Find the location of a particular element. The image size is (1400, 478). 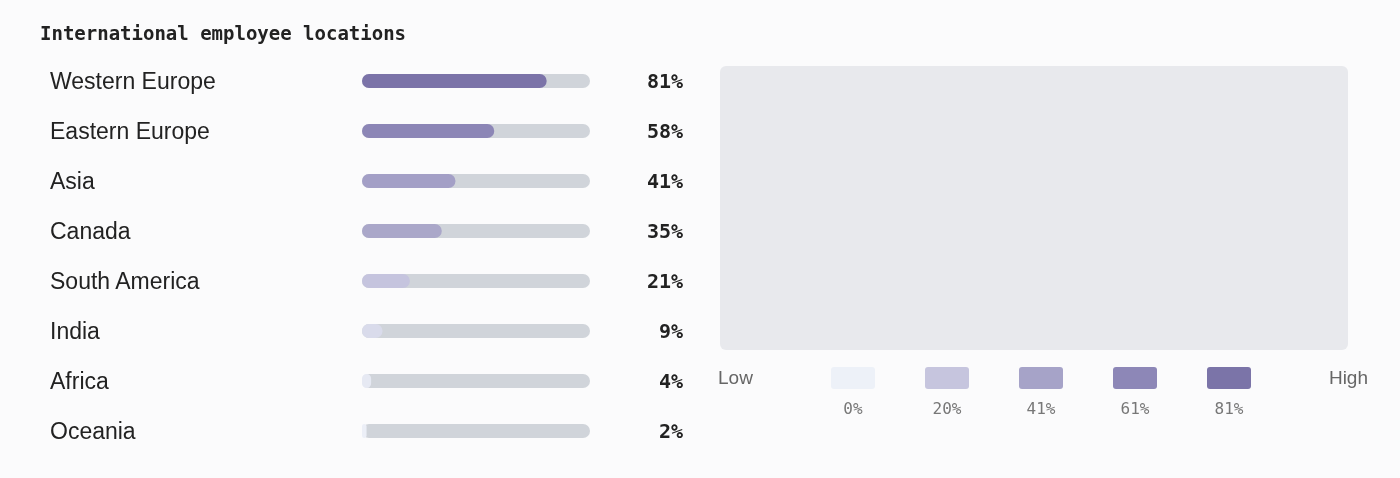

data-label: 21% is located at coordinates (664, 281).